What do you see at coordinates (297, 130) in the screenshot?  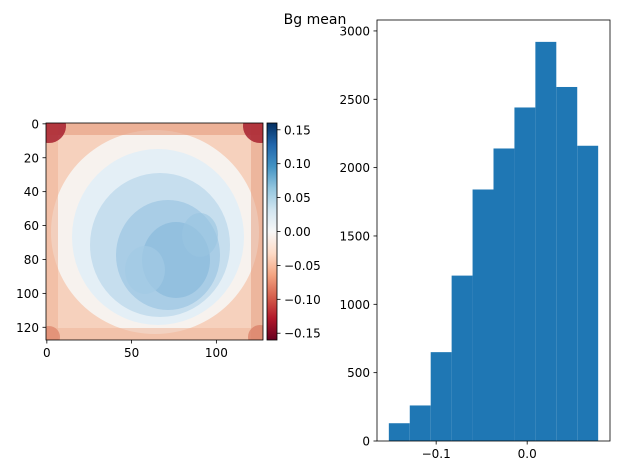 I see `colorbar-tick-label: 0.15` at bounding box center [297, 130].